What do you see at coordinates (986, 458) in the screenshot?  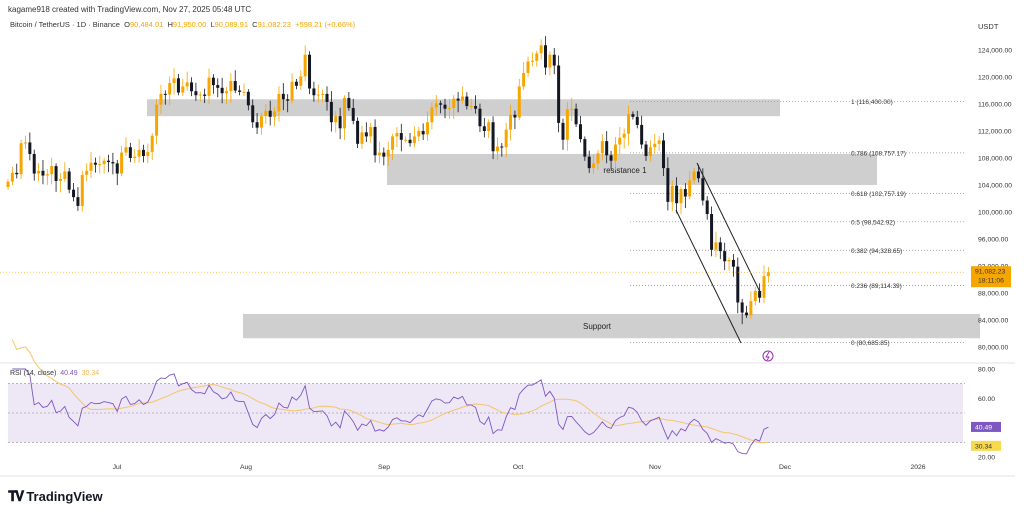 I see `rsi-tick: 20.00` at bounding box center [986, 458].